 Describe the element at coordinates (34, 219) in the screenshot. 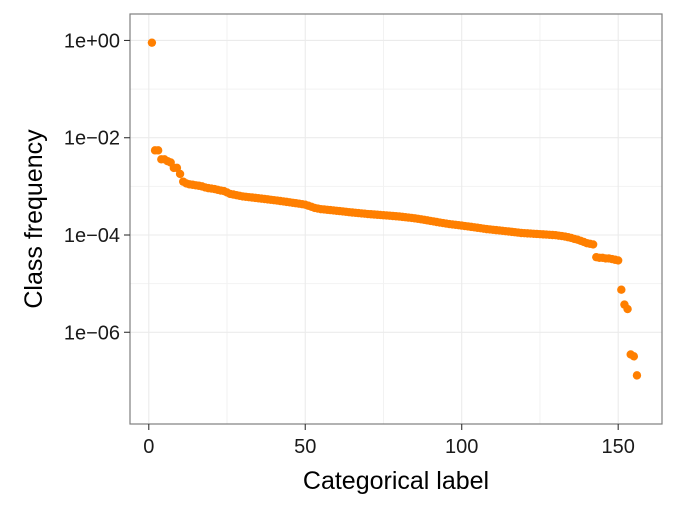

I see `y-axis-title: Class frequency` at that location.